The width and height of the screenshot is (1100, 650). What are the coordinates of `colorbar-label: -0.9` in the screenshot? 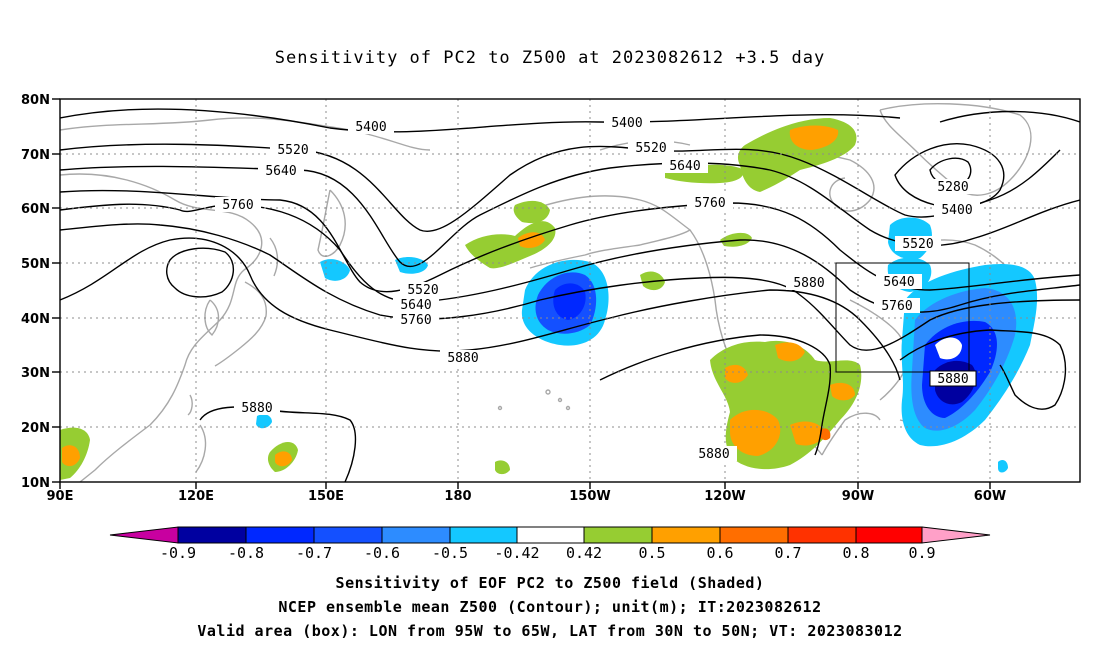 It's located at (178, 553).